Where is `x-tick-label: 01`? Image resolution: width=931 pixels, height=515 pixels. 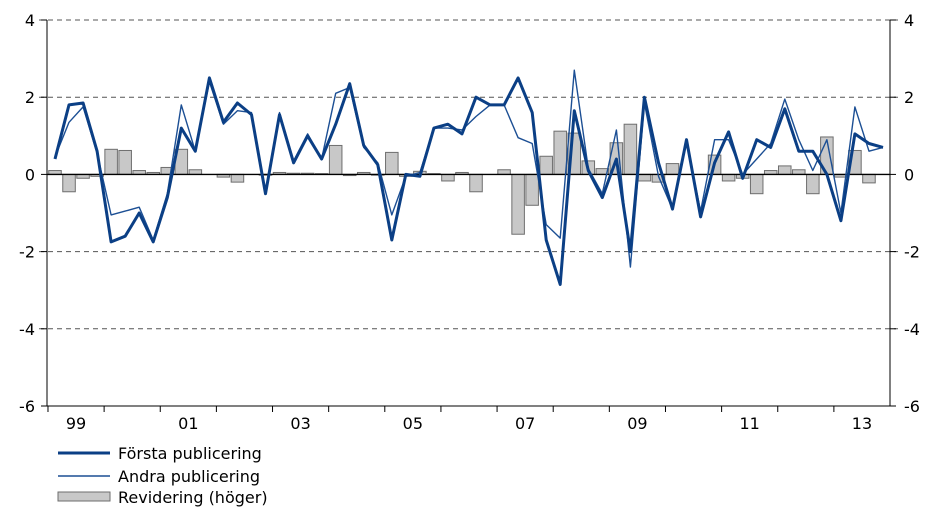
x-tick-label: 01 is located at coordinates (188, 423).